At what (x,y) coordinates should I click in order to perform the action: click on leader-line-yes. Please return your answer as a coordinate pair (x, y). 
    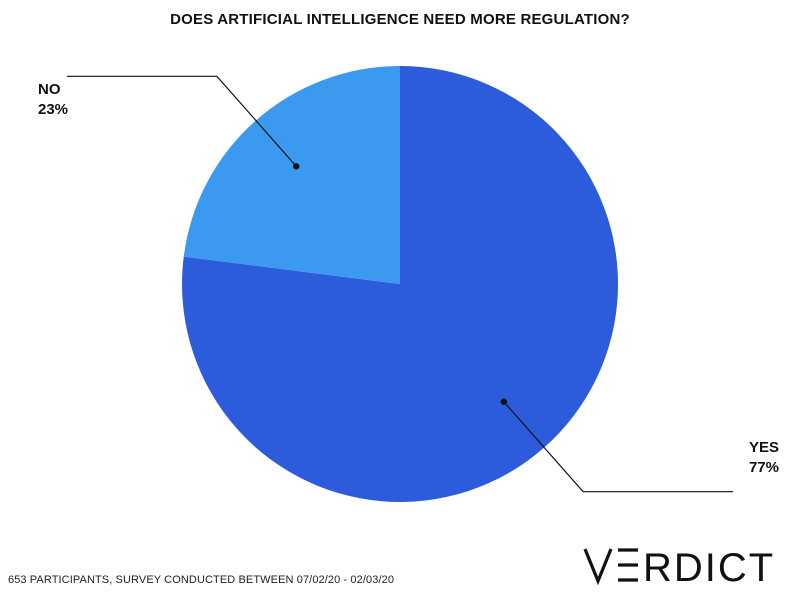
    Looking at the image, I should click on (618, 447).